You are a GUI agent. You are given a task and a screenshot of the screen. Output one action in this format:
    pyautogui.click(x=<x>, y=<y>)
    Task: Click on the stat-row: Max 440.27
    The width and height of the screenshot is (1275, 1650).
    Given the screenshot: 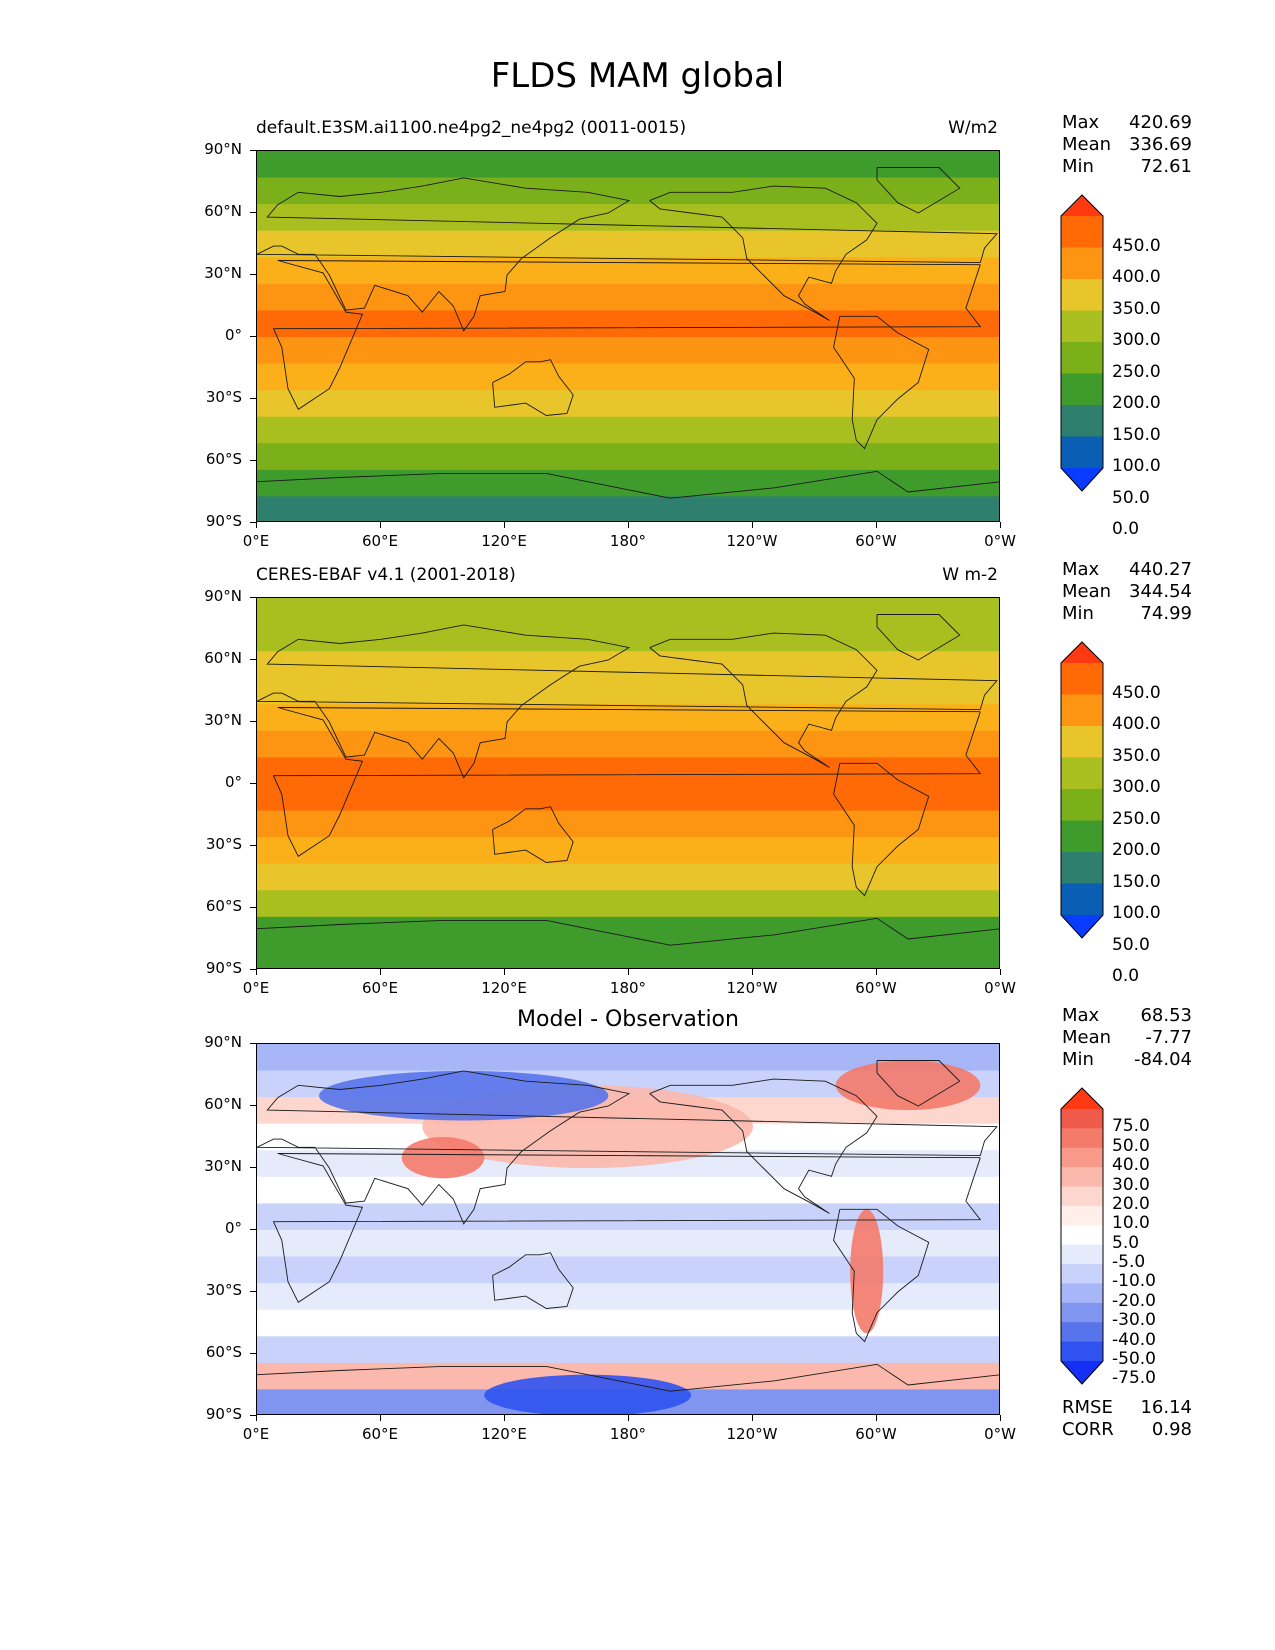 What is the action you would take?
    pyautogui.click(x=1127, y=570)
    